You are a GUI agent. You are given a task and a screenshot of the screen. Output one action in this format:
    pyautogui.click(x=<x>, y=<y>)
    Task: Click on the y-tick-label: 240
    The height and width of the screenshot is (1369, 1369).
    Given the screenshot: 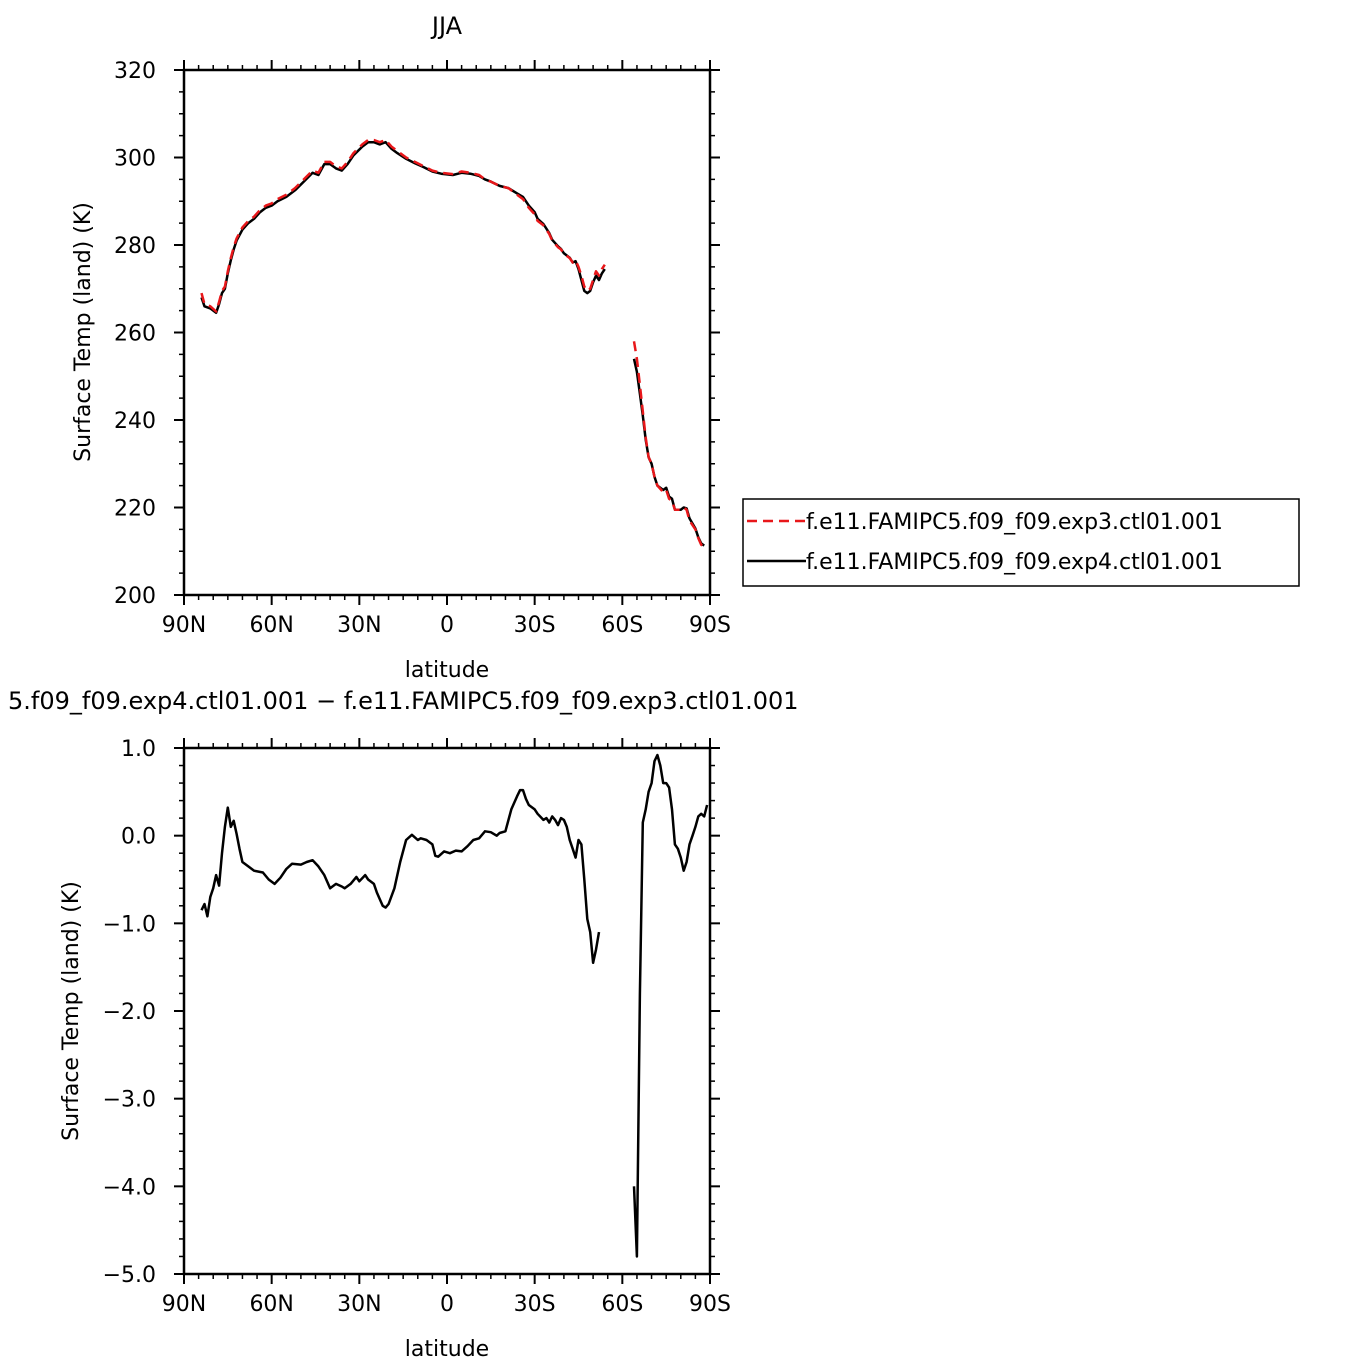 What is the action you would take?
    pyautogui.click(x=135, y=421)
    